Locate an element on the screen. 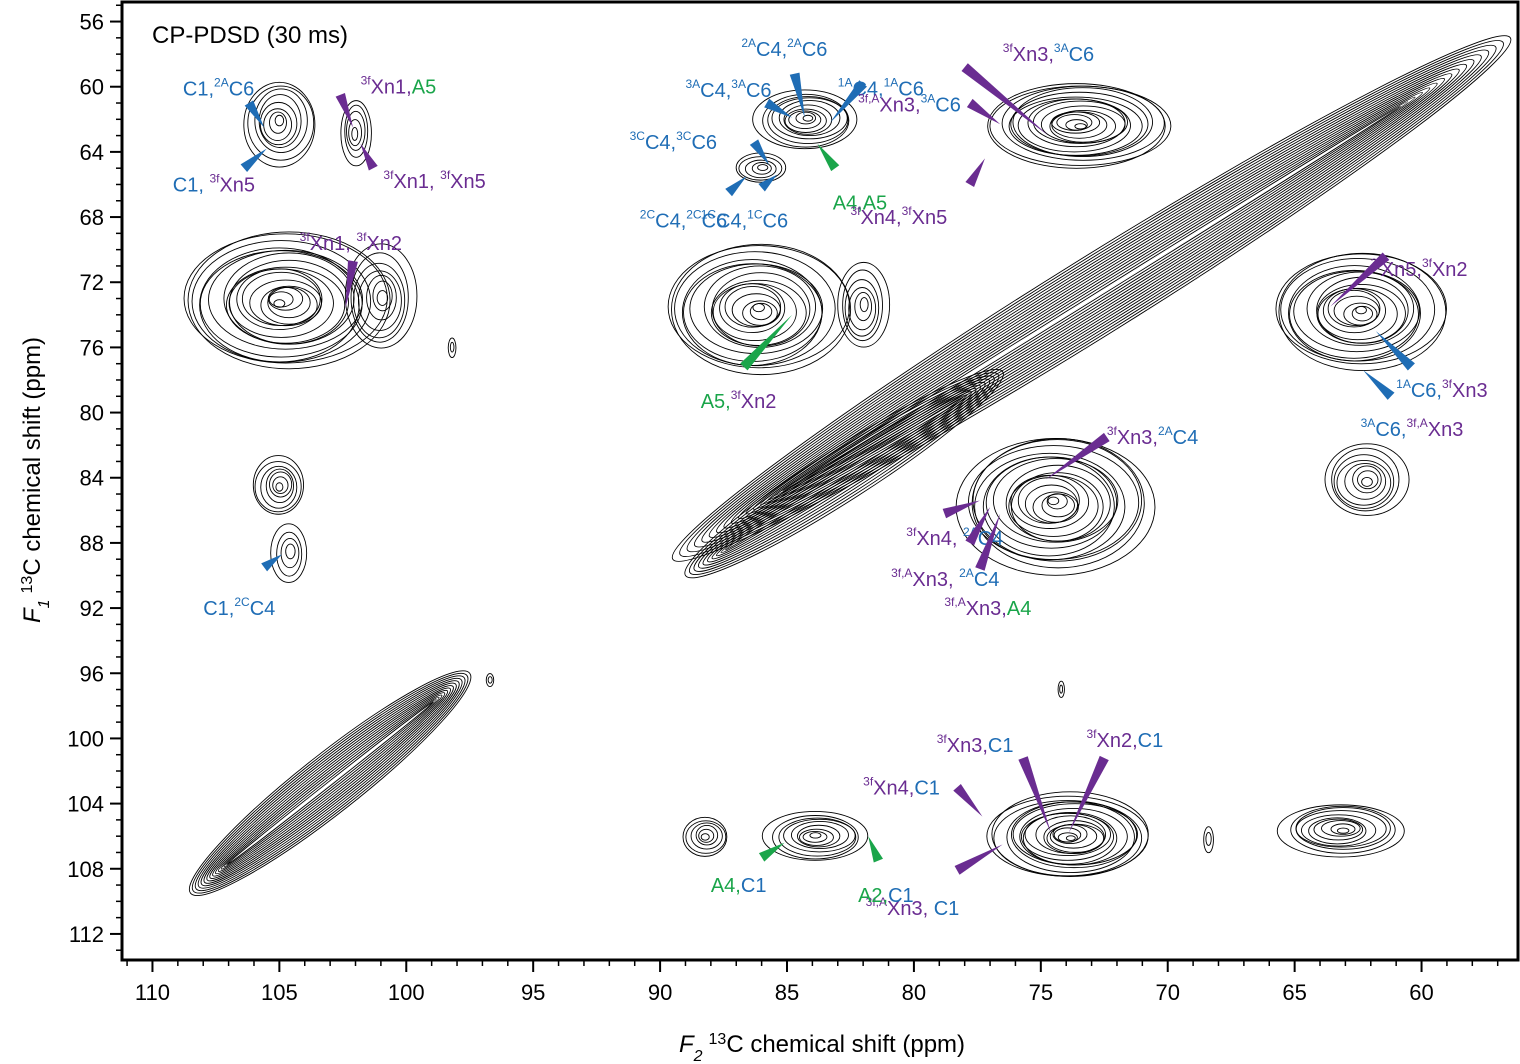 This screenshot has height=1064, width=1520. peak-annotation: 3fXn1, 3fXn5 is located at coordinates (423, 168).